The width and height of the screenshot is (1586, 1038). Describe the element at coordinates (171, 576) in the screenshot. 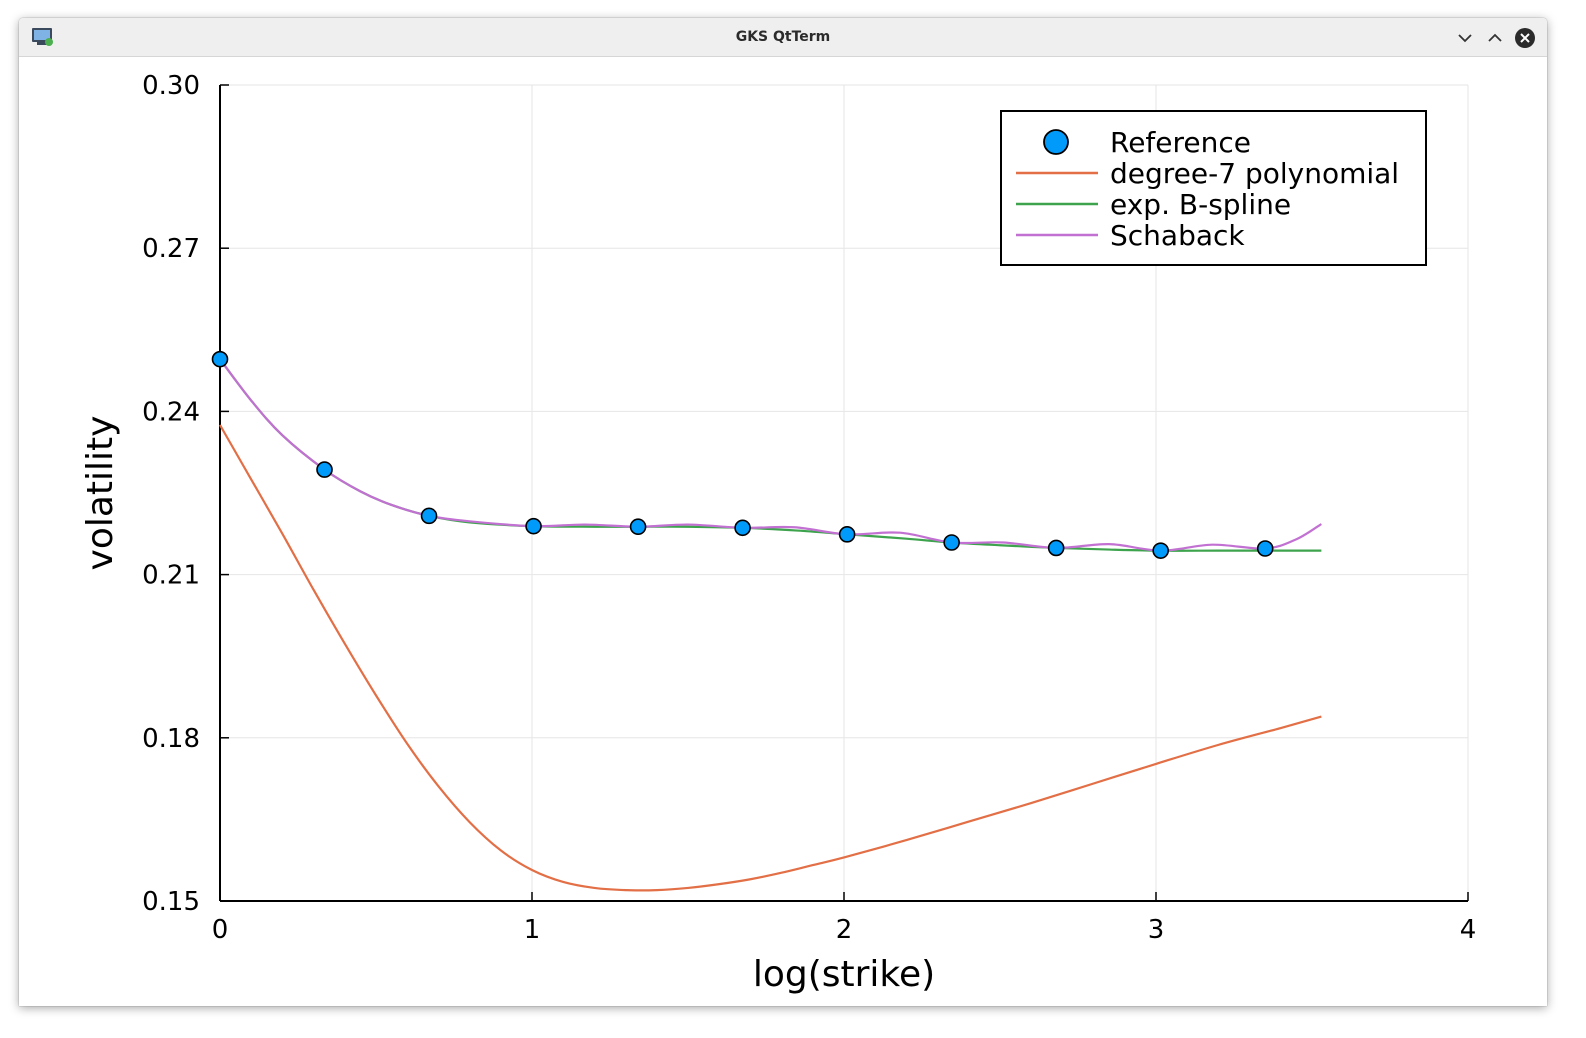

I see `y-tick-label: 0.21` at that location.